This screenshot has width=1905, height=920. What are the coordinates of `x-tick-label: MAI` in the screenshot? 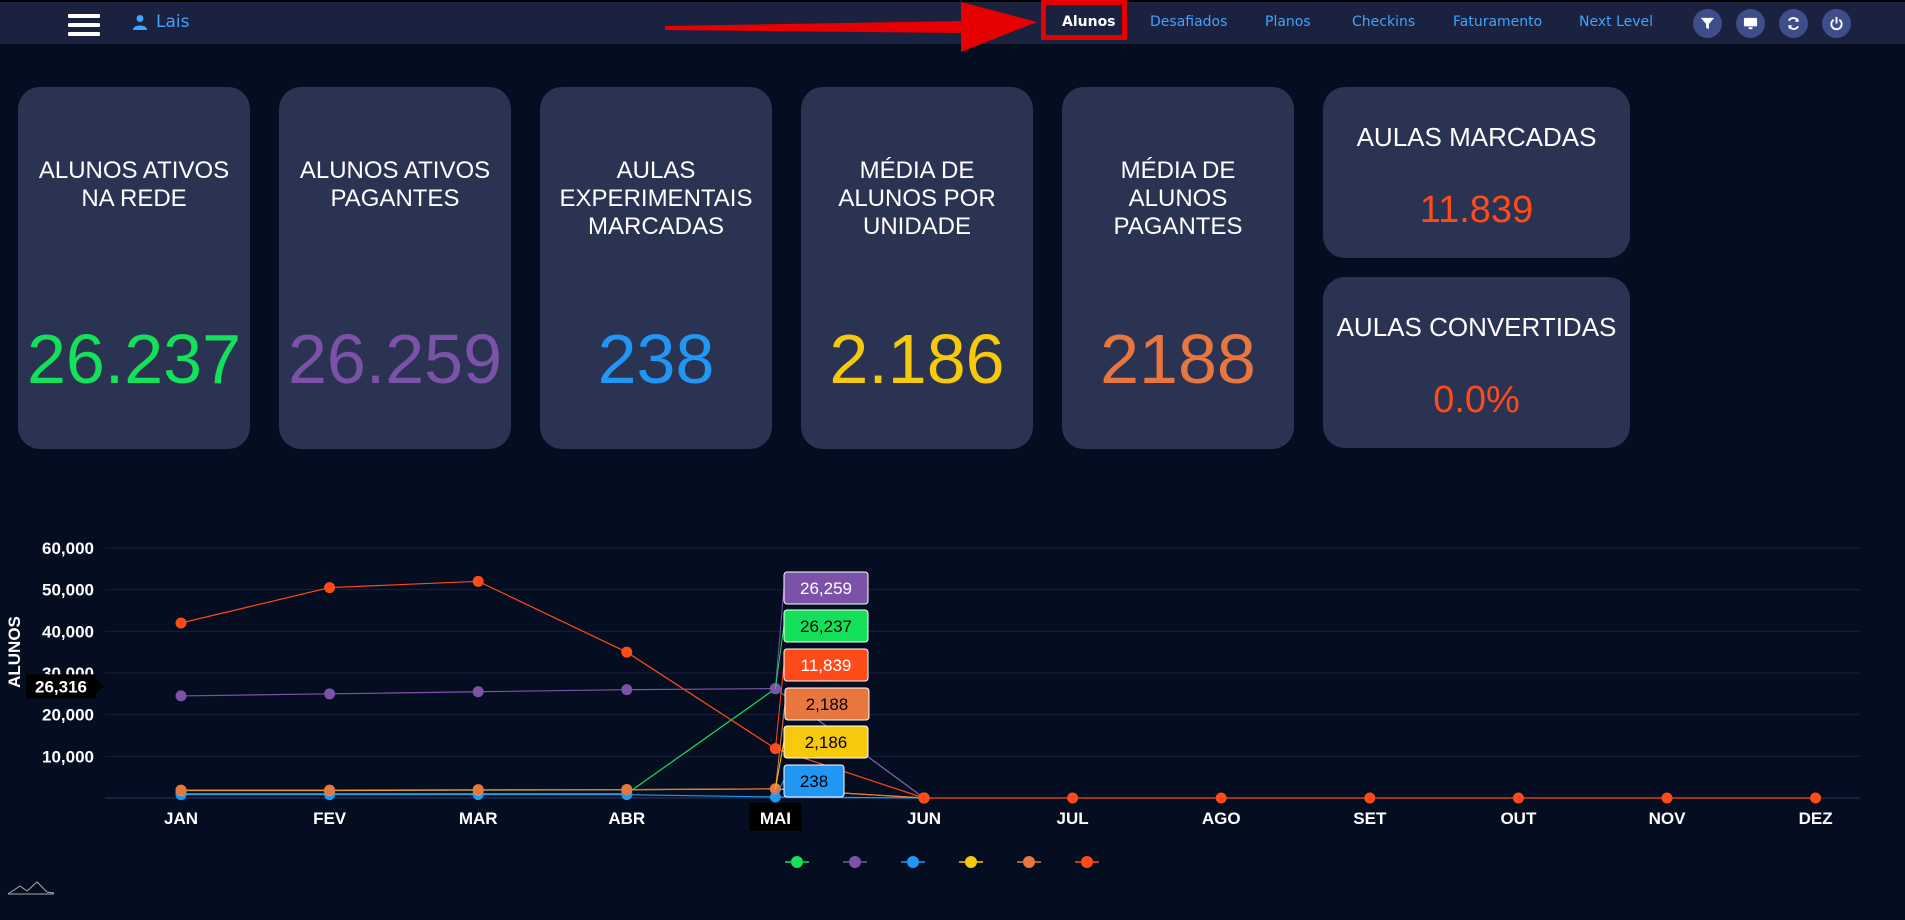 It's located at (775, 818).